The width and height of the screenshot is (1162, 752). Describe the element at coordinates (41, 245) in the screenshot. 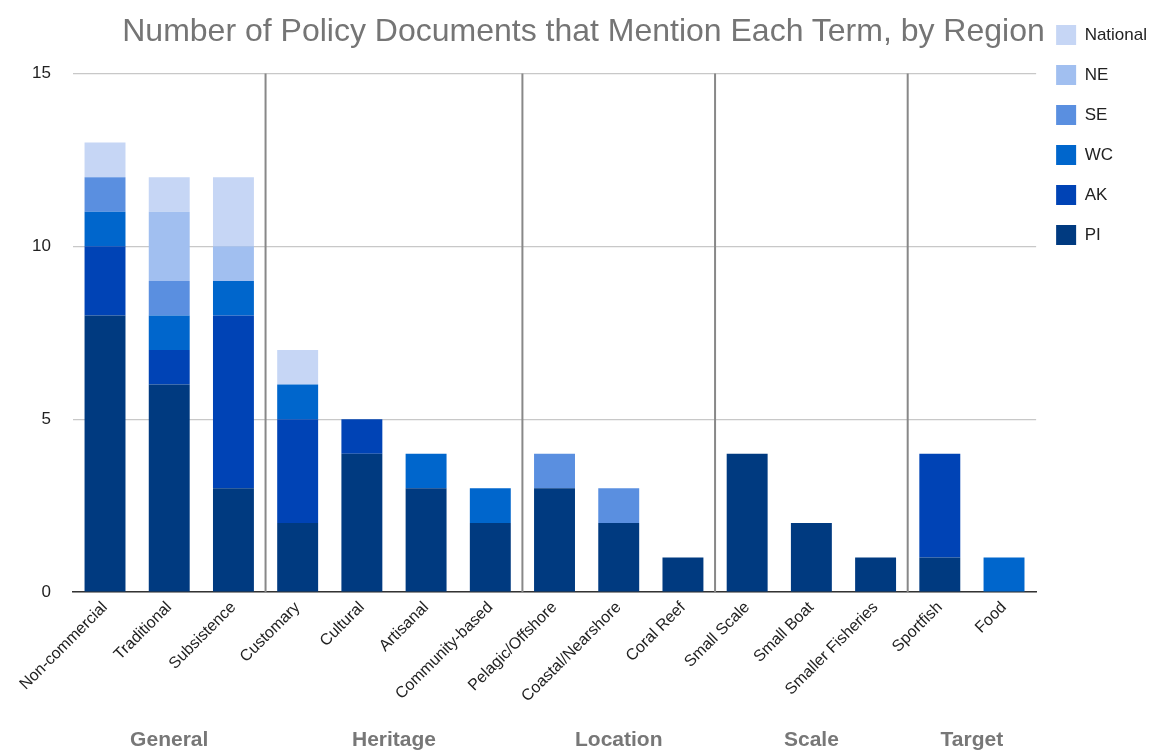

I see `y-tick-label: 10` at that location.